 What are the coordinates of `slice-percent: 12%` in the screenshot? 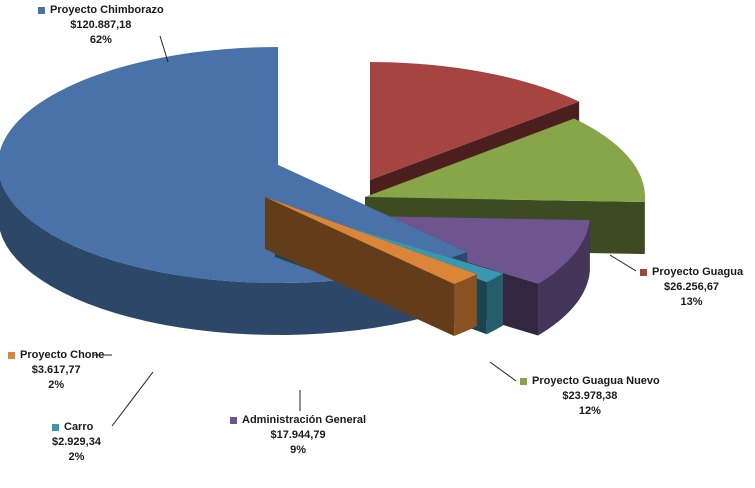 It's located at (589, 411).